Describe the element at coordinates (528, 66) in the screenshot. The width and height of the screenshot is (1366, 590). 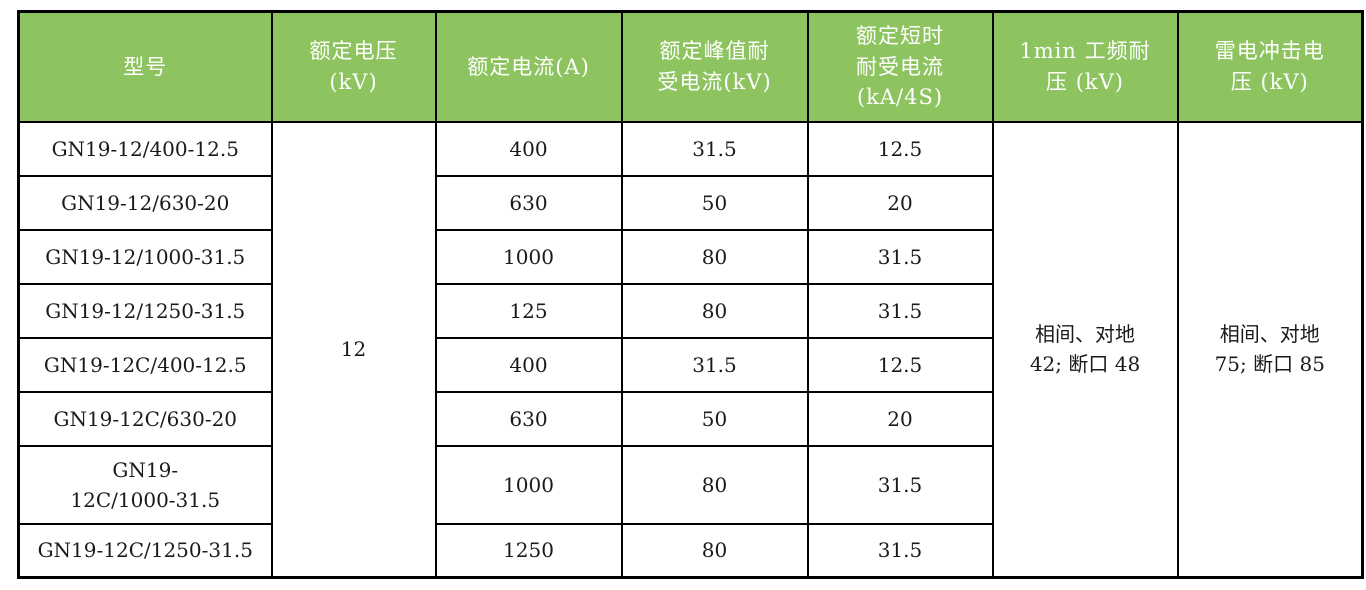
I see `col-header-rated-current: 额定电流(A)` at that location.